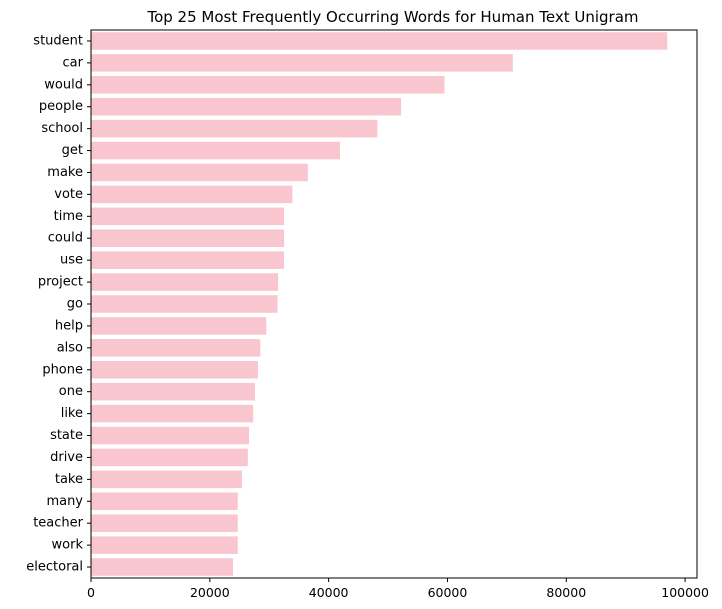  What do you see at coordinates (62, 128) in the screenshot?
I see `category-label-school: school` at bounding box center [62, 128].